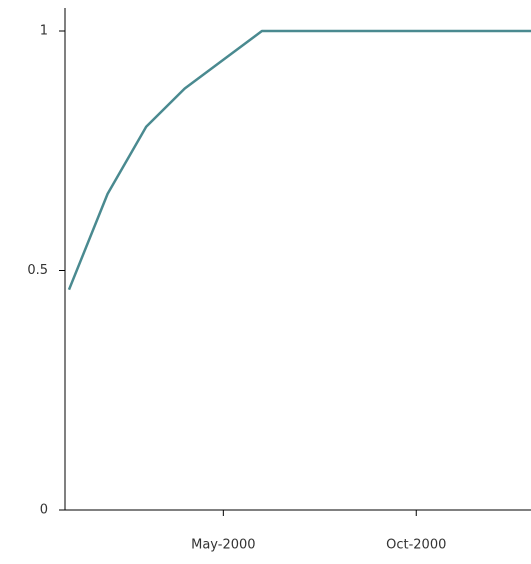 The image size is (531, 564). Describe the element at coordinates (223, 545) in the screenshot. I see `x-tick-label: May-2000` at that location.